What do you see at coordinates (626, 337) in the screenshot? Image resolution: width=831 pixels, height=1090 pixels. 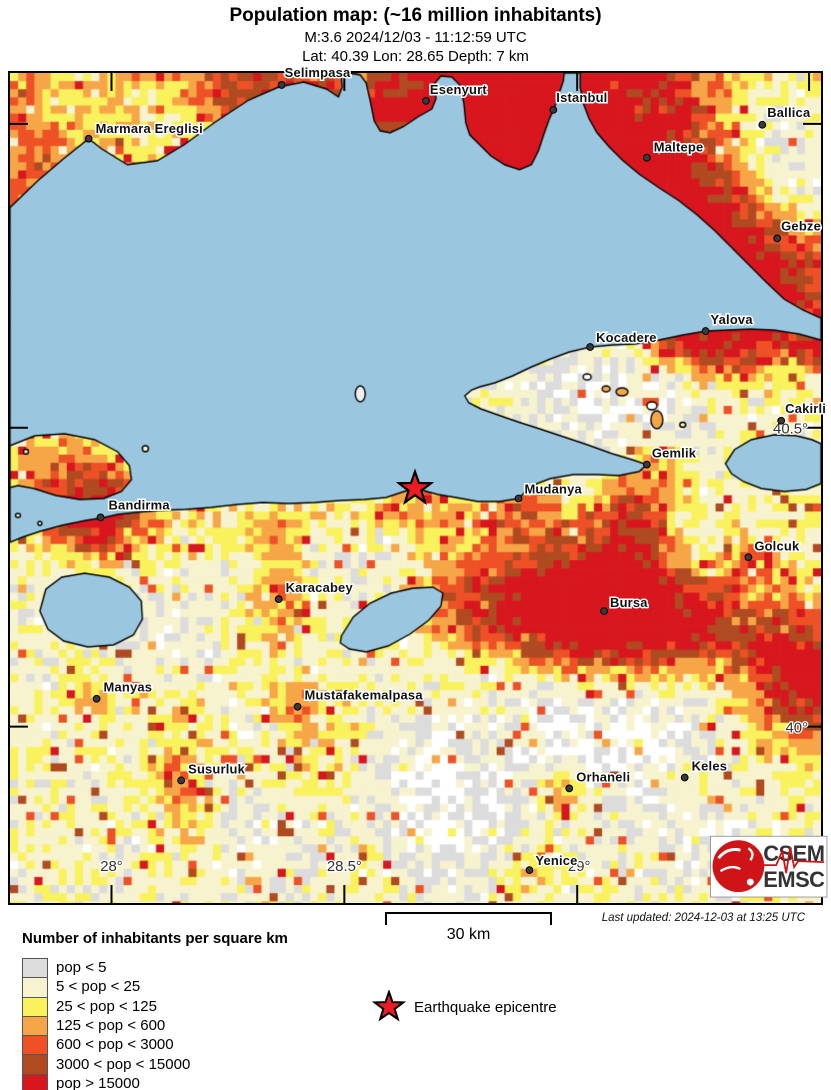 I see `city-label: Kocadere` at bounding box center [626, 337].